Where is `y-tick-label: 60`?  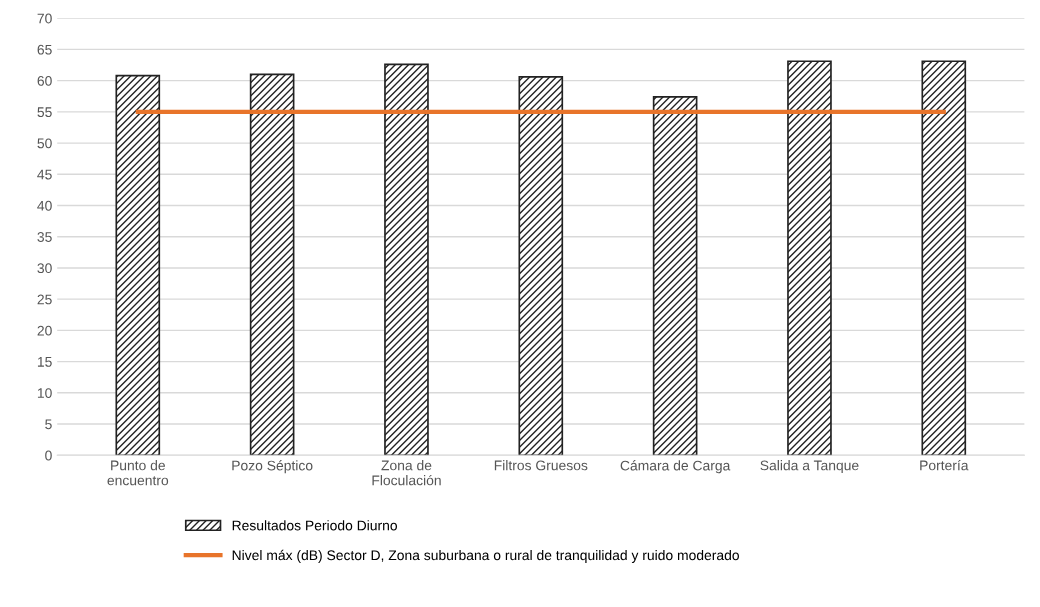
y-tick-label: 60 is located at coordinates (44, 80).